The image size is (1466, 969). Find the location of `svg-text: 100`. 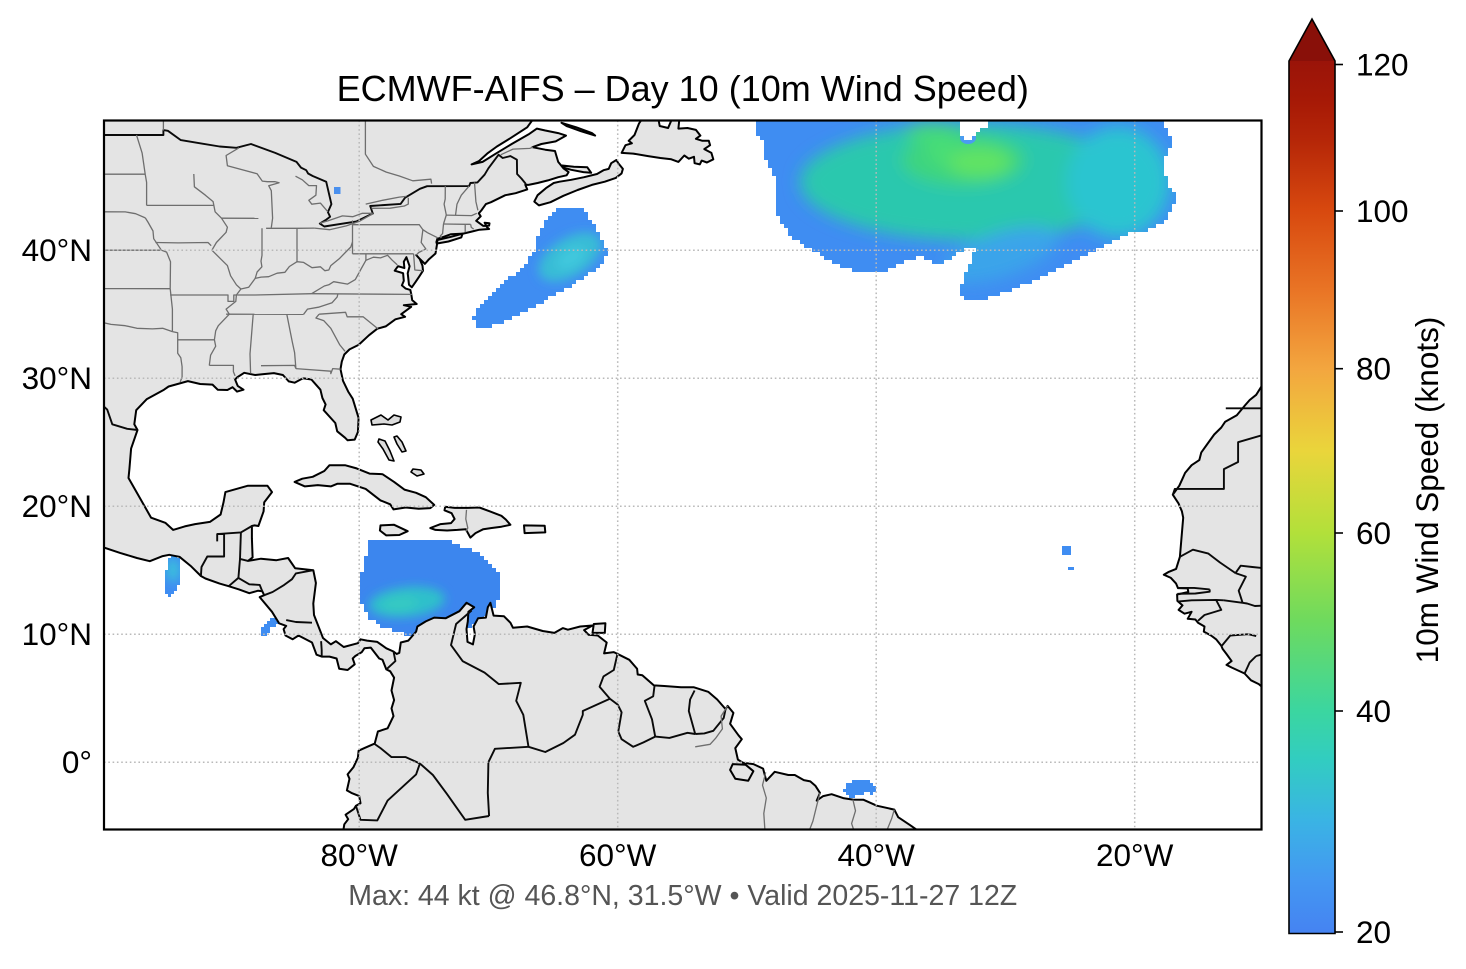

svg-text: 100 is located at coordinates (1382, 211).